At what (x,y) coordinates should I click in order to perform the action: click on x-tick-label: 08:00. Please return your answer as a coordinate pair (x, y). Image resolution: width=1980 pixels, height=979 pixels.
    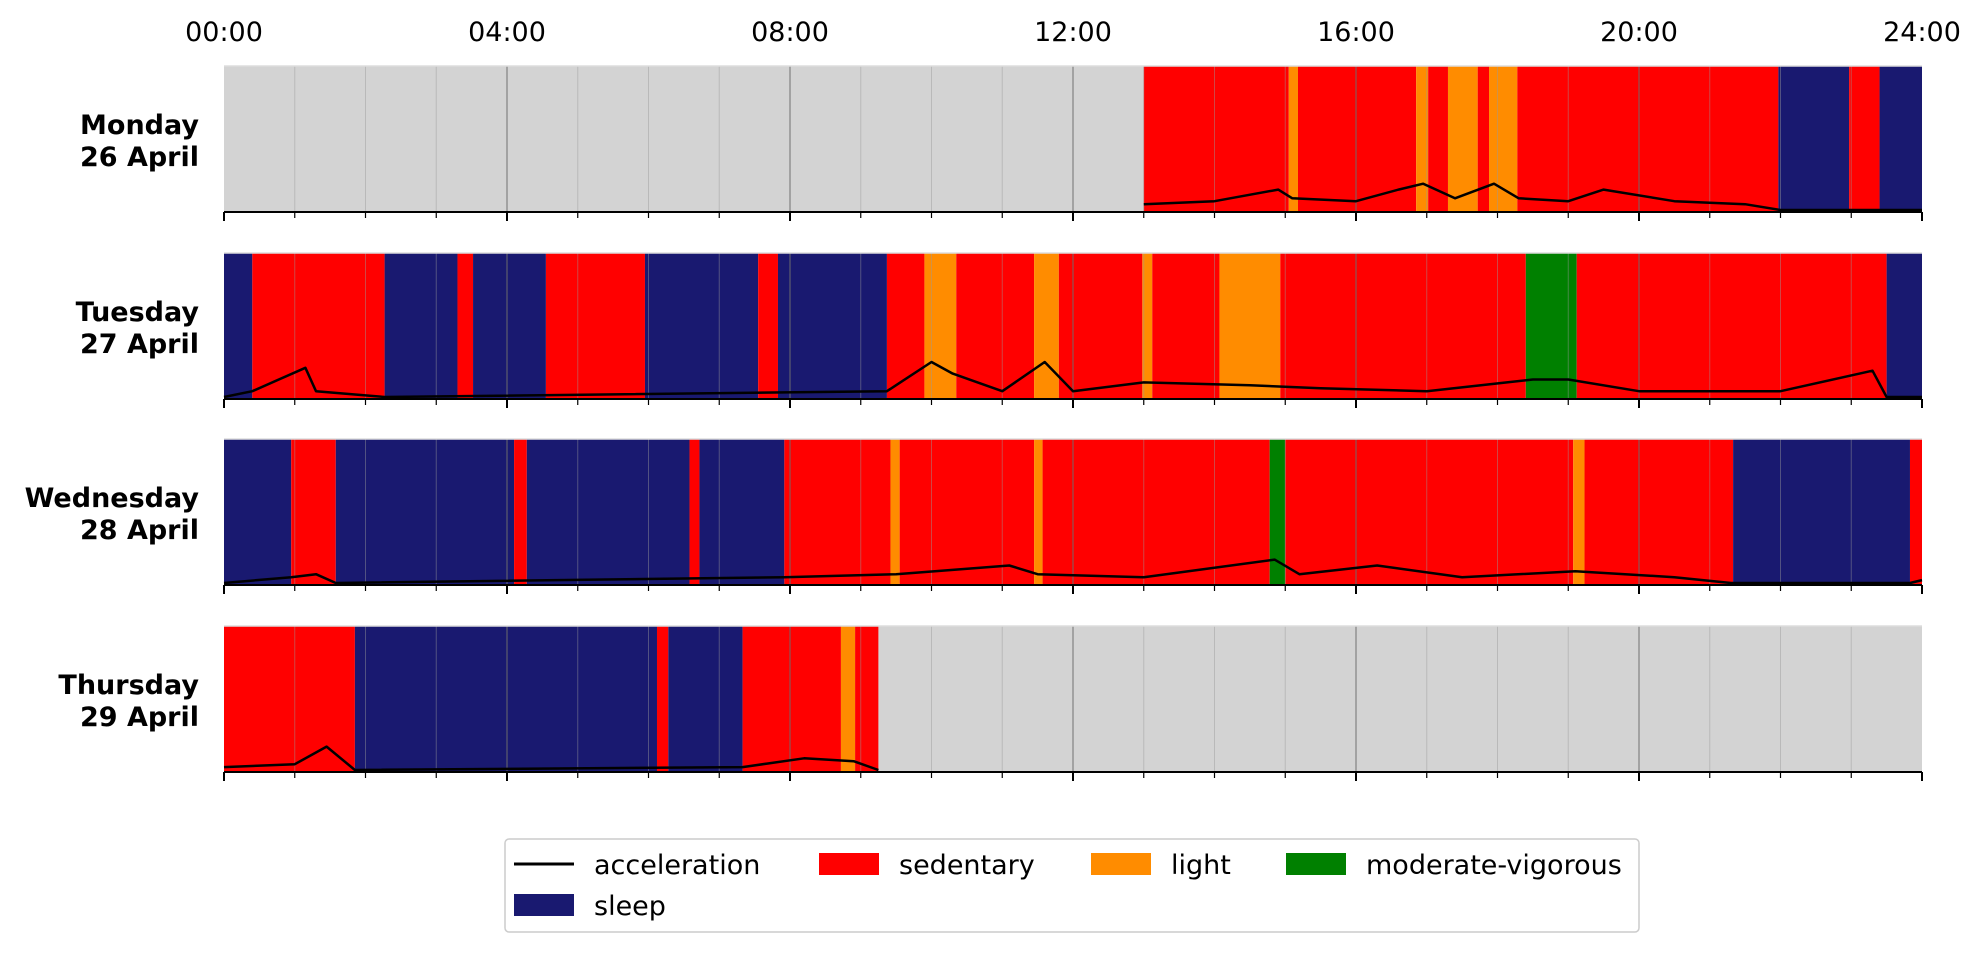
    Looking at the image, I should click on (790, 32).